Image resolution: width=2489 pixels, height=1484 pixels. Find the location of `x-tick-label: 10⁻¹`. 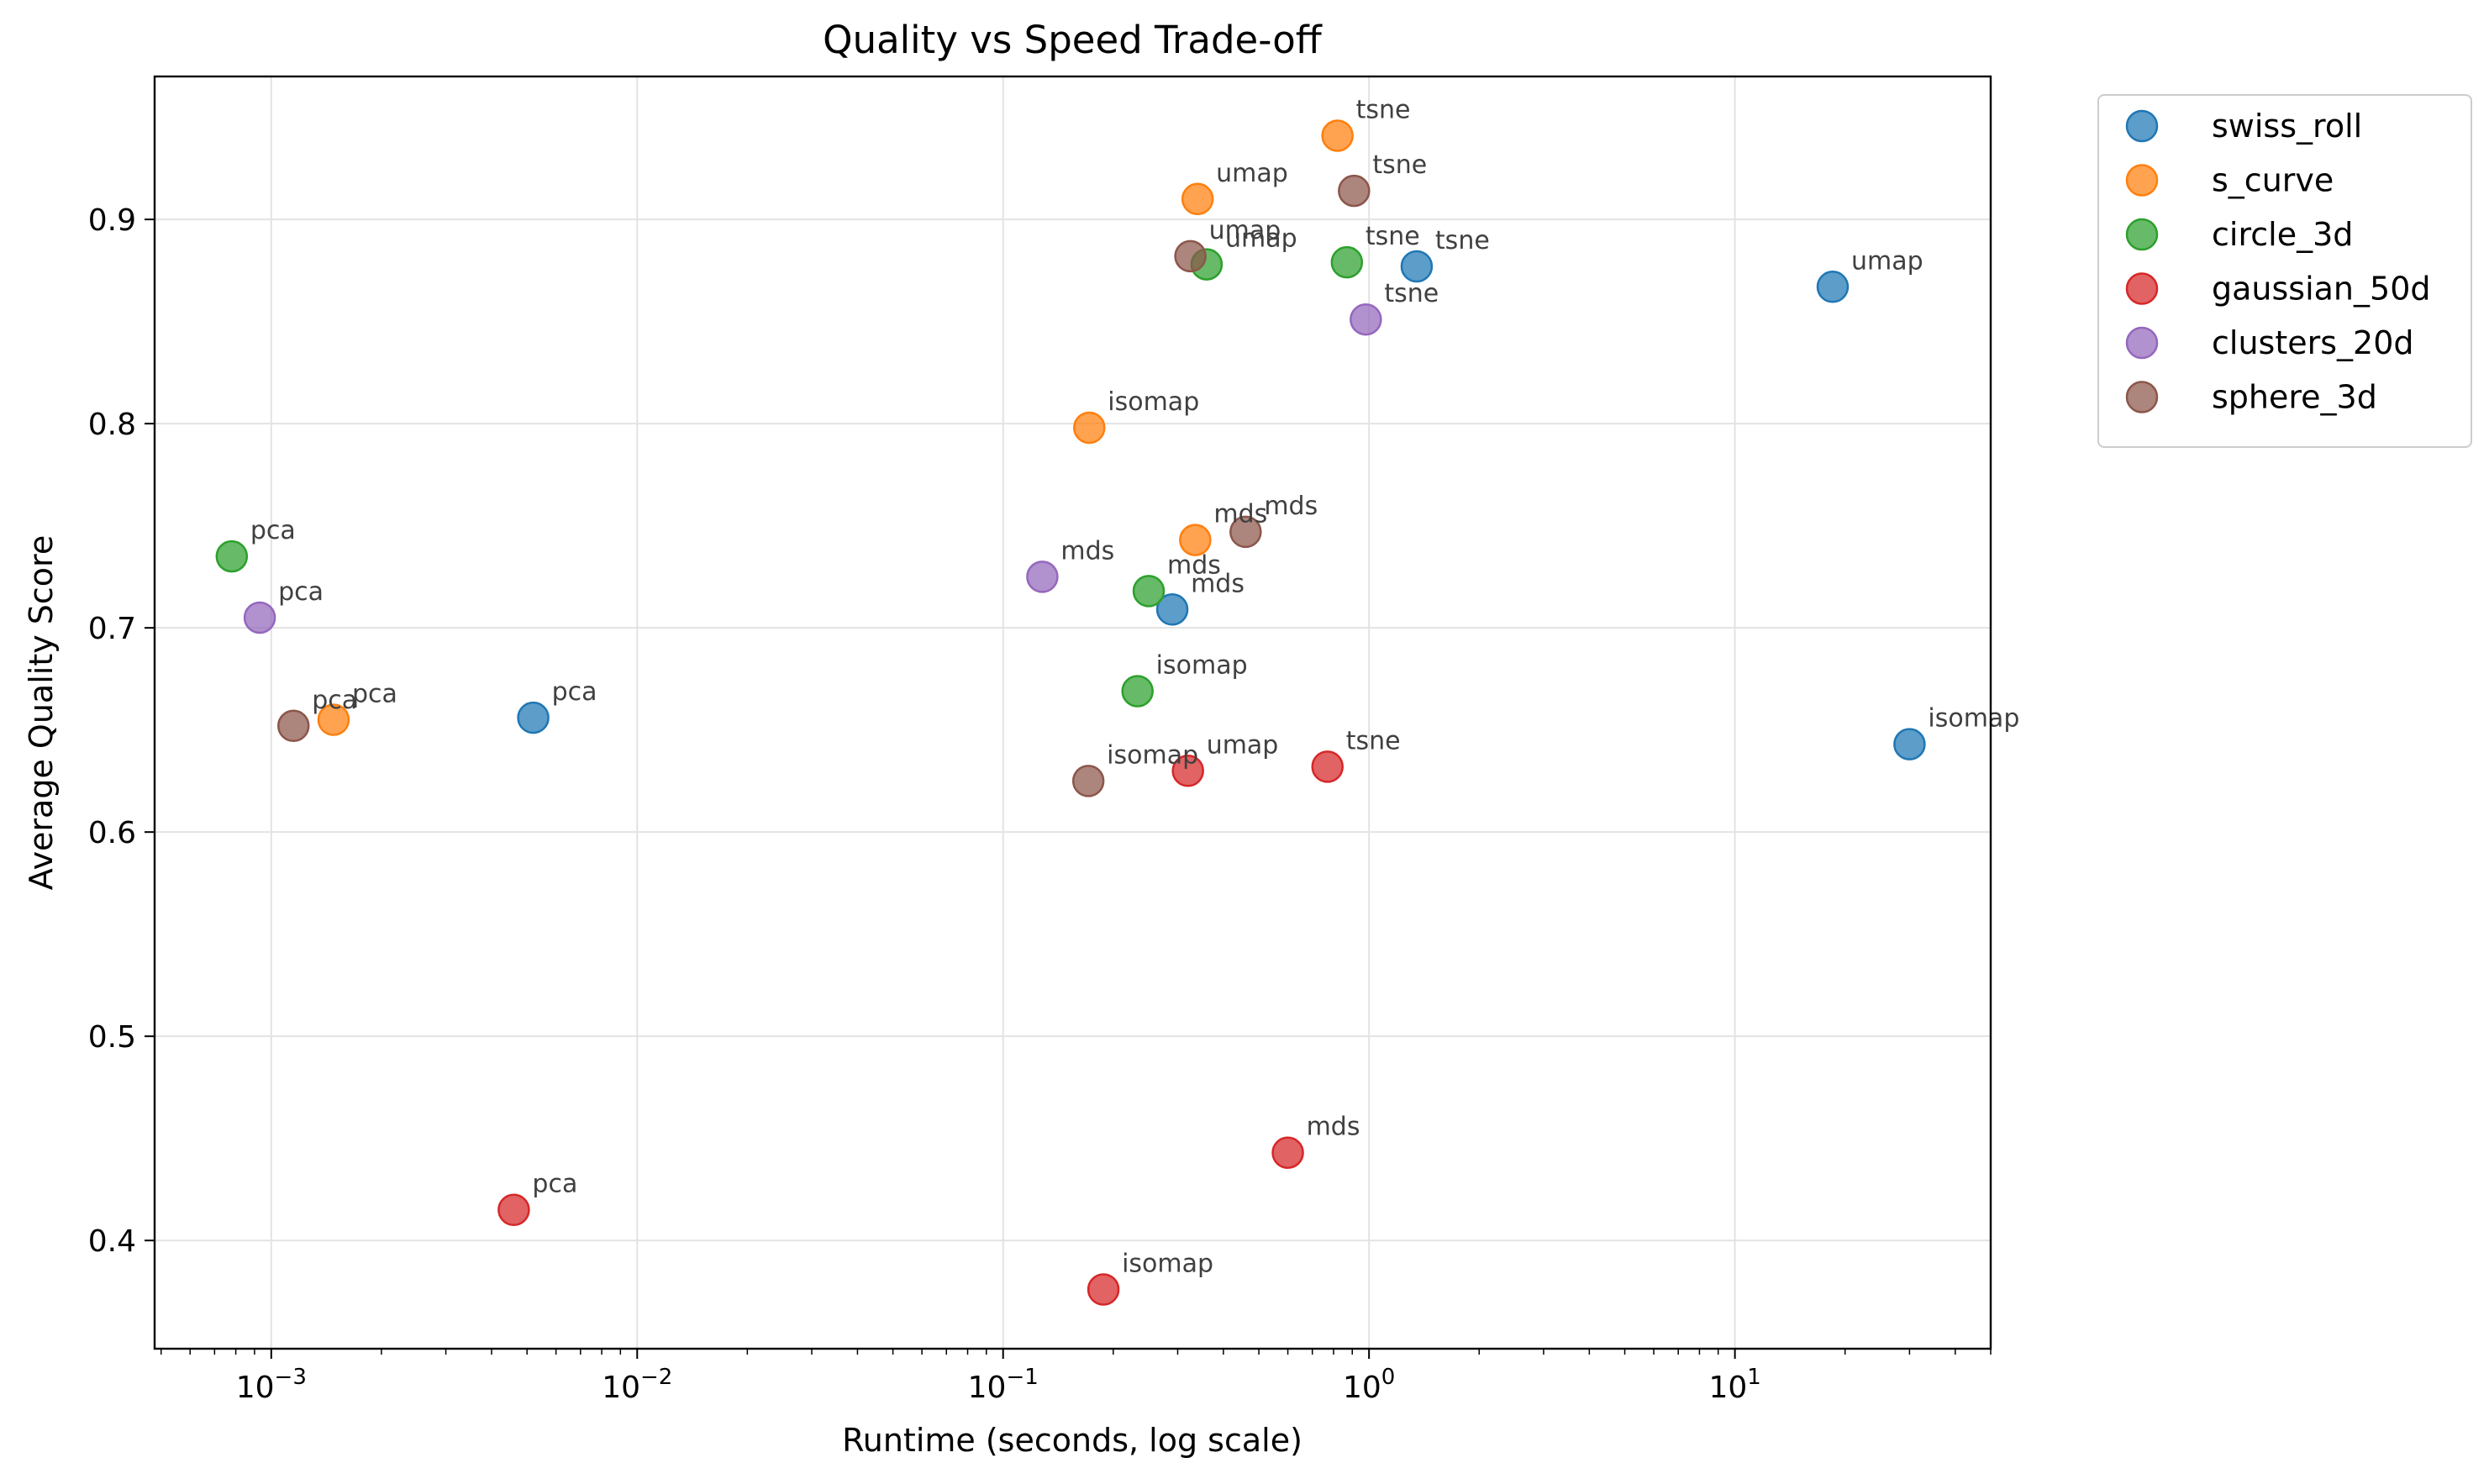

x-tick-label: 10⁻¹ is located at coordinates (1003, 1385).